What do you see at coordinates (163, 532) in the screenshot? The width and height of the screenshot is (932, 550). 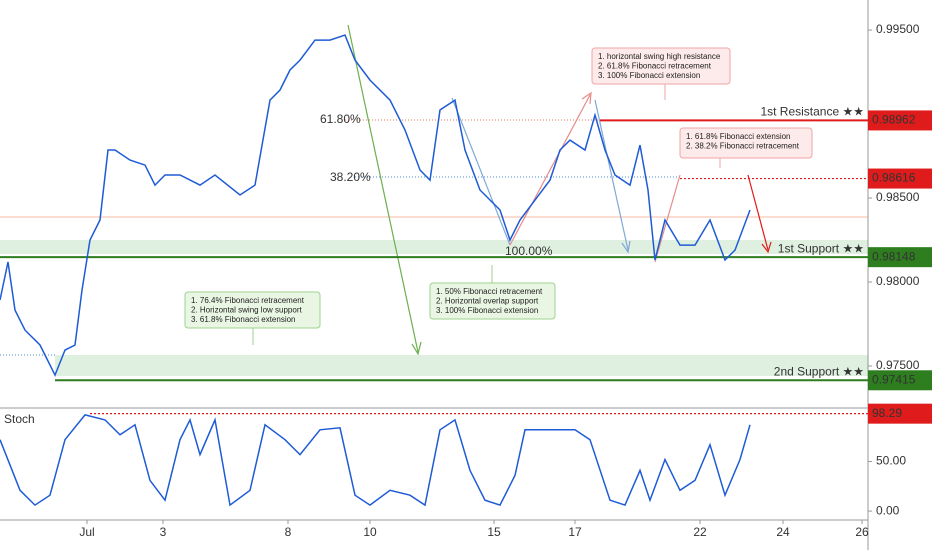 I see `x-tick-label: 3` at bounding box center [163, 532].